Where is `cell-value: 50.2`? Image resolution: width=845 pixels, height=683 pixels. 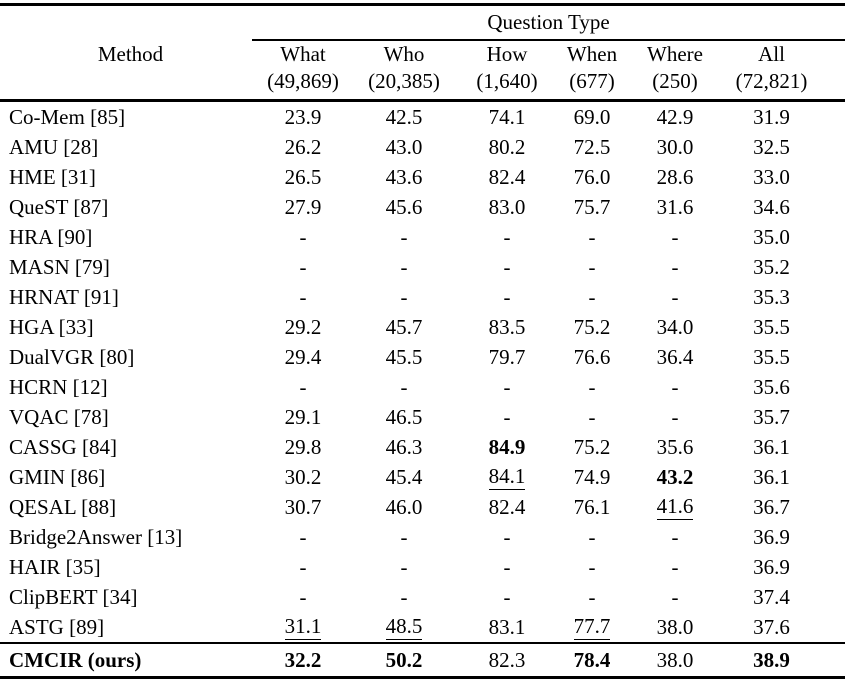
cell-value: 50.2 is located at coordinates (404, 659).